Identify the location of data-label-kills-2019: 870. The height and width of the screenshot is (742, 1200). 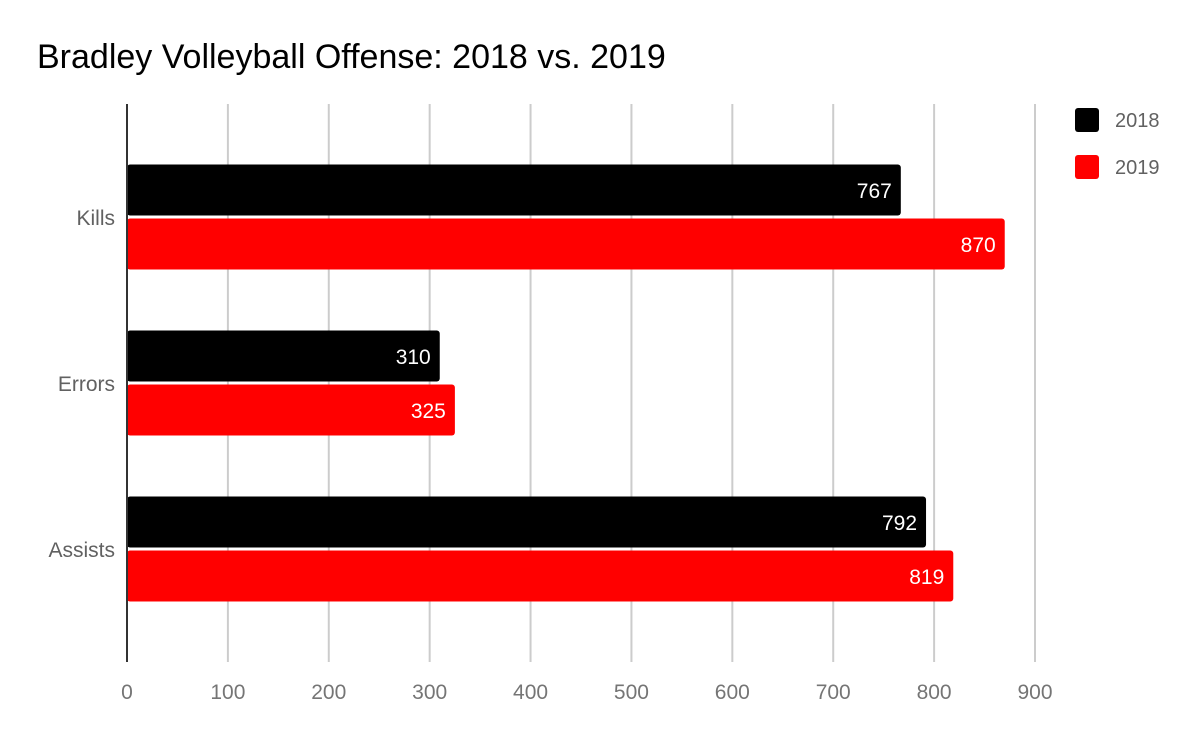
(978, 245).